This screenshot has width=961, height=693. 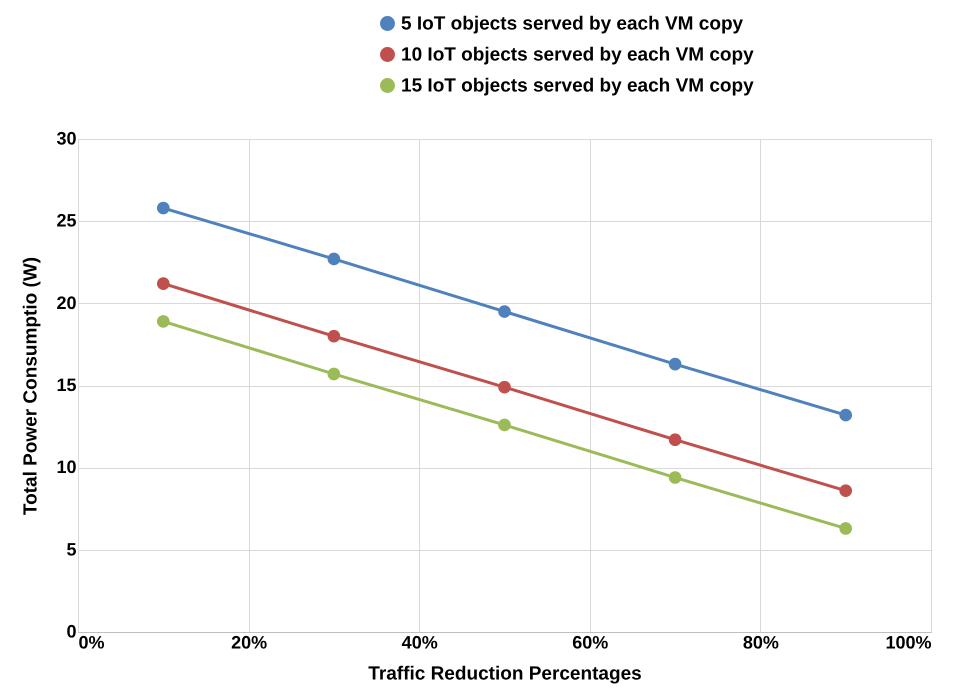 What do you see at coordinates (577, 86) in the screenshot?
I see `legend-label: 15 IoT objects served by each VM copy` at bounding box center [577, 86].